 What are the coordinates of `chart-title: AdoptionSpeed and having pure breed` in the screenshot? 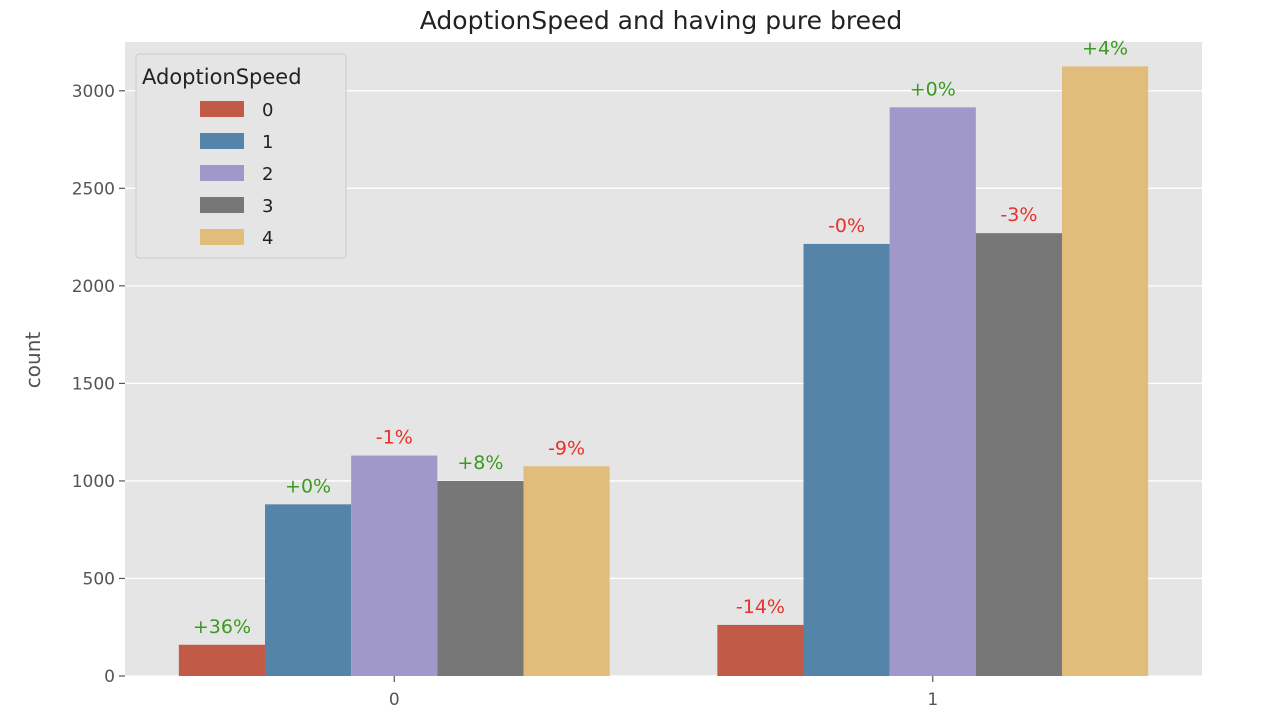 It's located at (661, 20).